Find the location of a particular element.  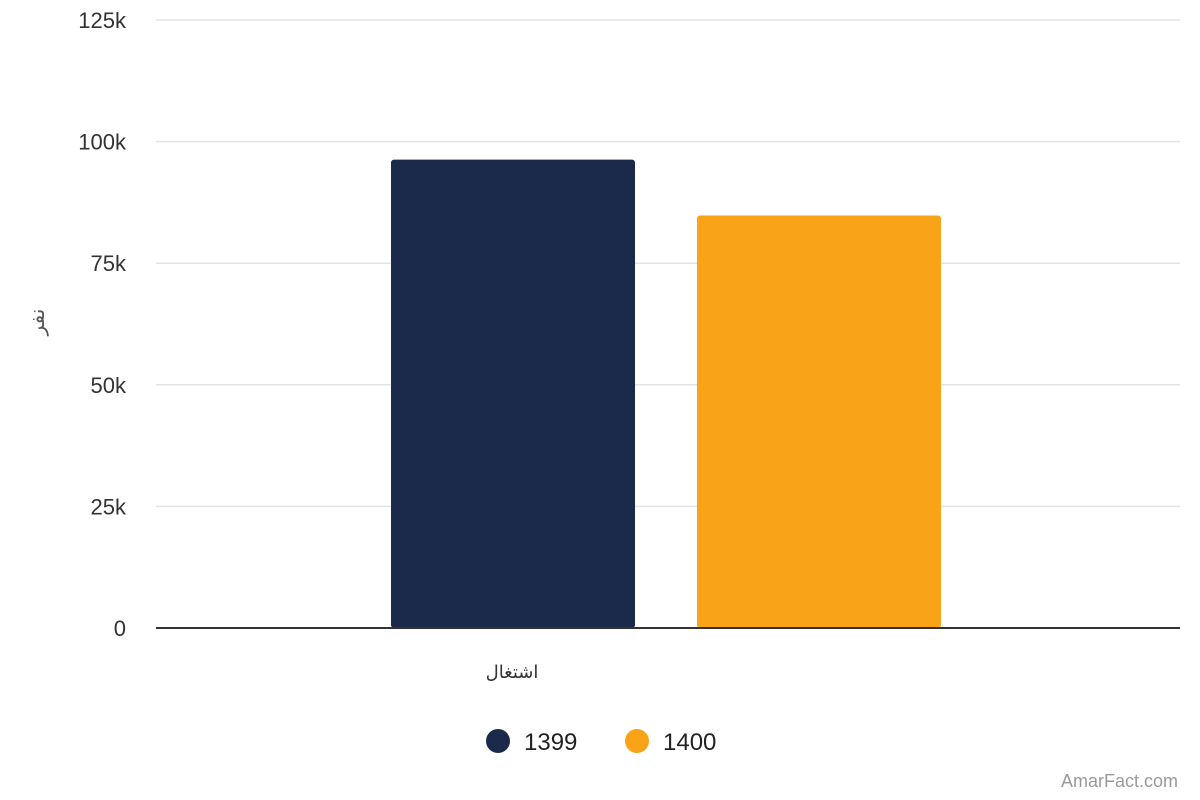

x-category-label: اشتغال is located at coordinates (512, 672).